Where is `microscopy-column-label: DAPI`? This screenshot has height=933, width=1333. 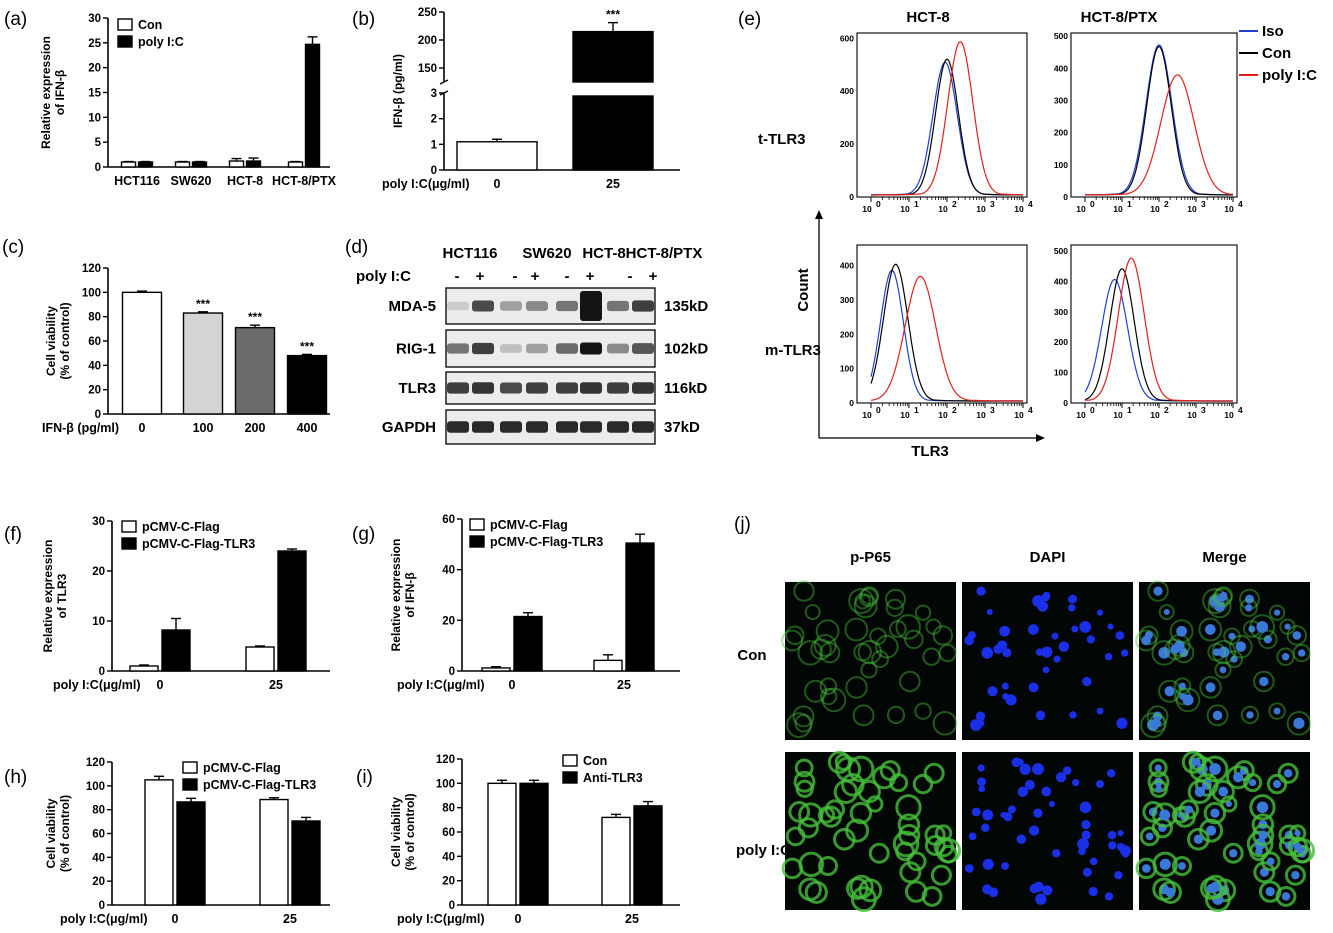 microscopy-column-label: DAPI is located at coordinates (1048, 557).